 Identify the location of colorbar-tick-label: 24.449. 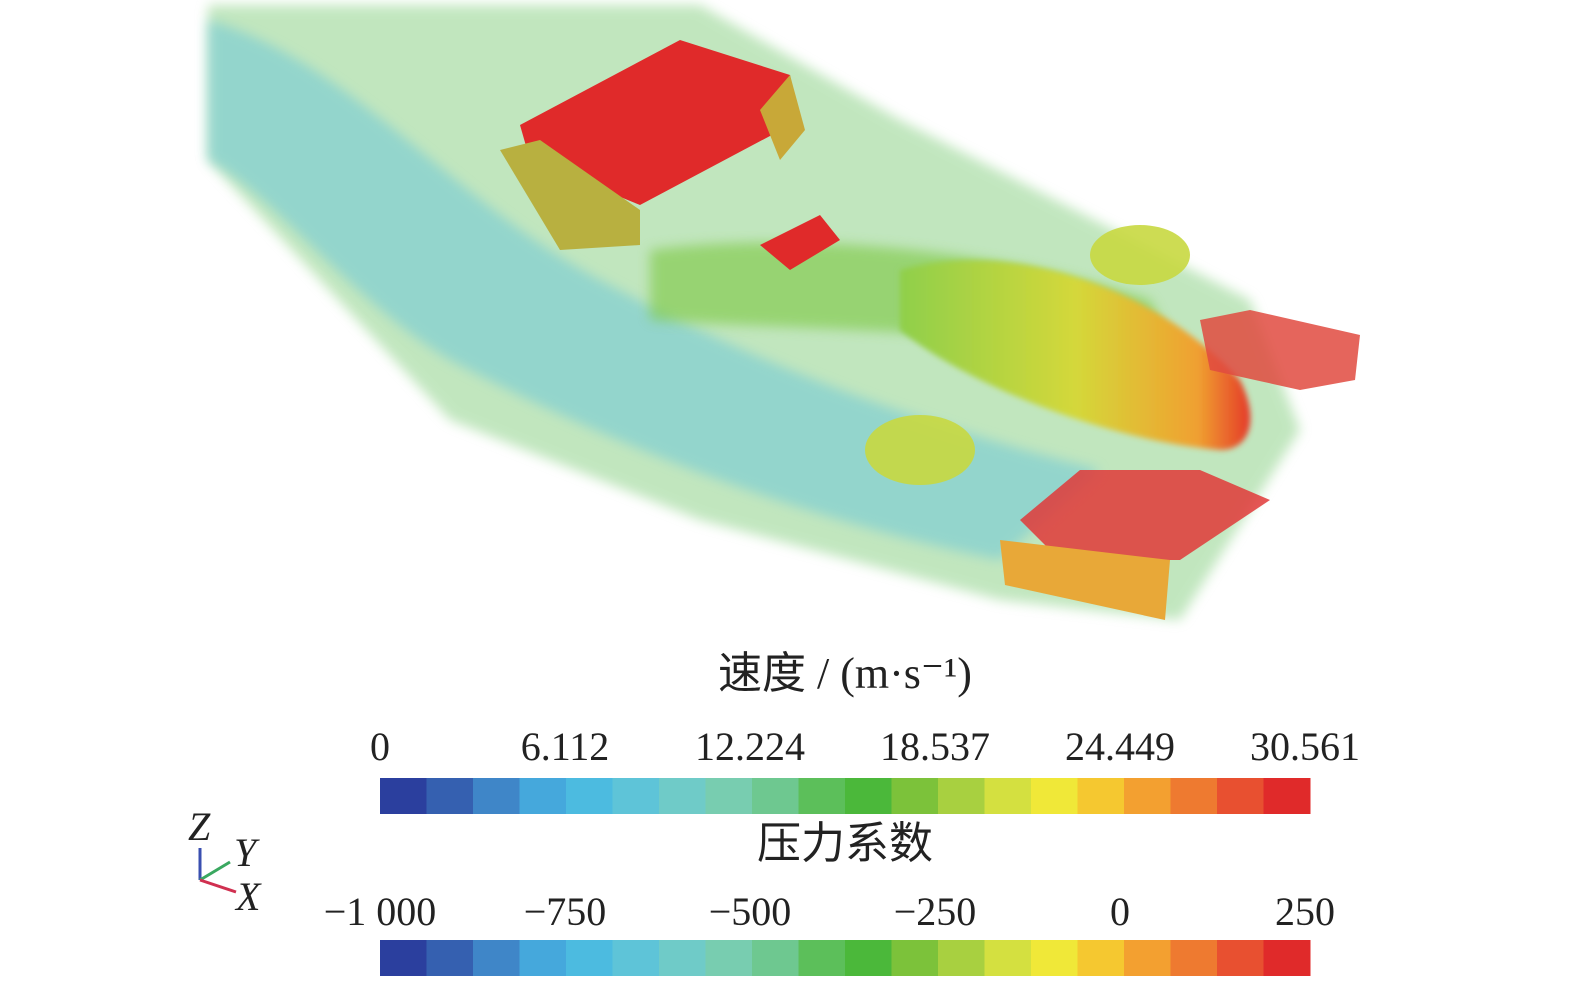
(1120, 746).